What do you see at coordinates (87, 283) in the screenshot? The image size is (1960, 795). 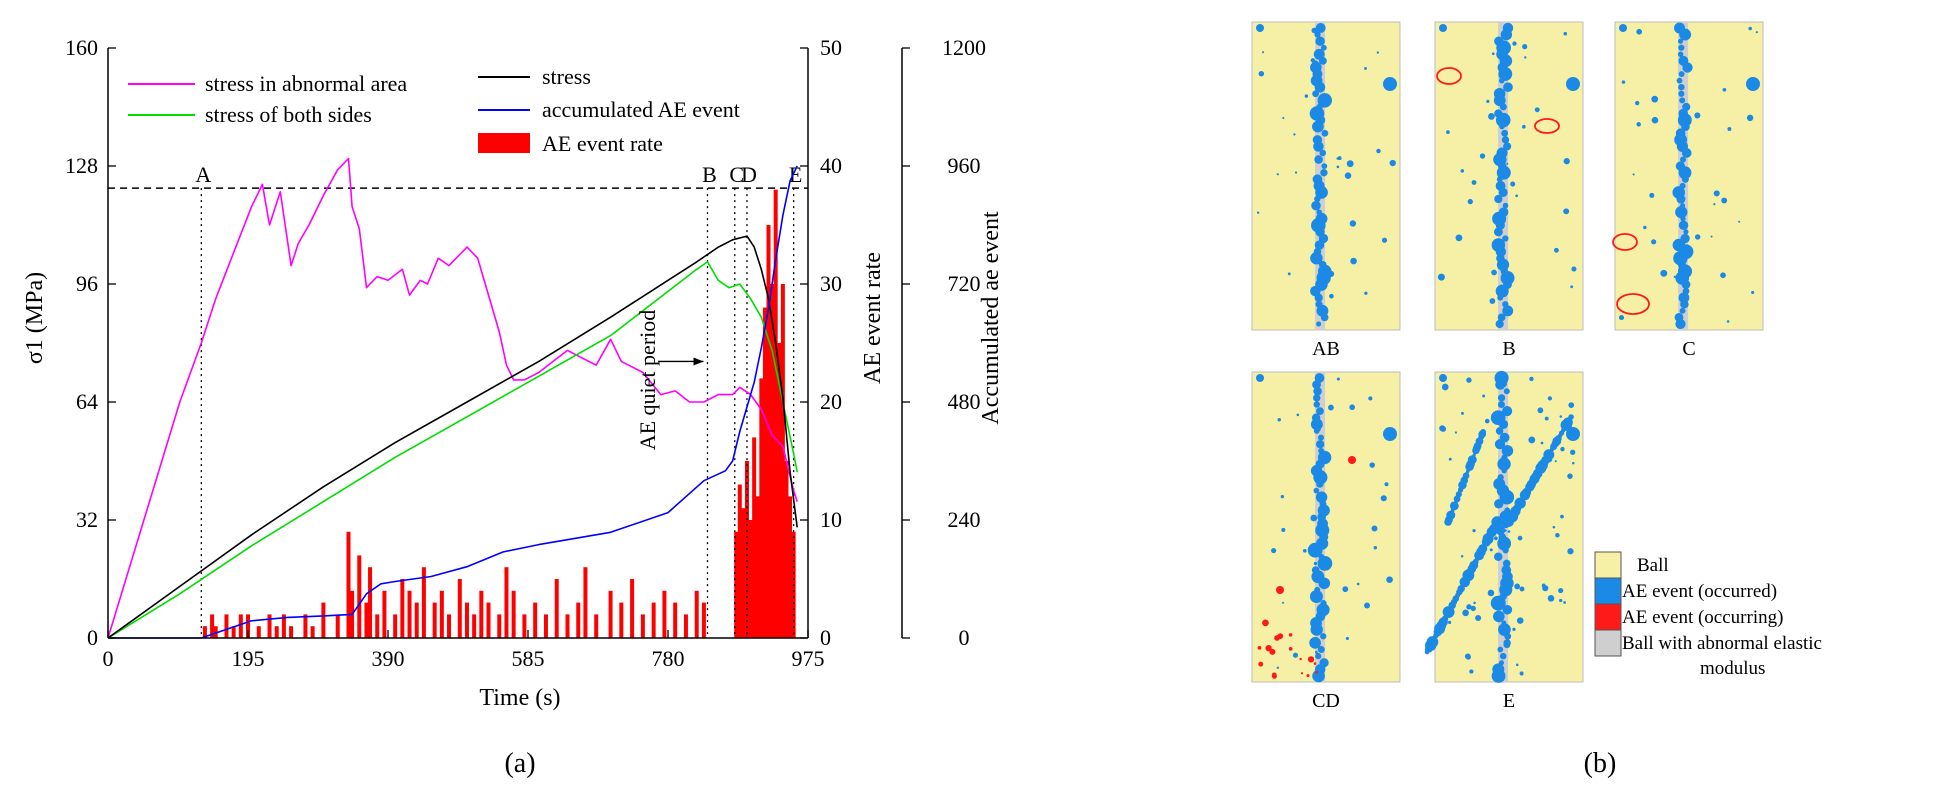 I see `y-tick-label-left: 96` at bounding box center [87, 283].